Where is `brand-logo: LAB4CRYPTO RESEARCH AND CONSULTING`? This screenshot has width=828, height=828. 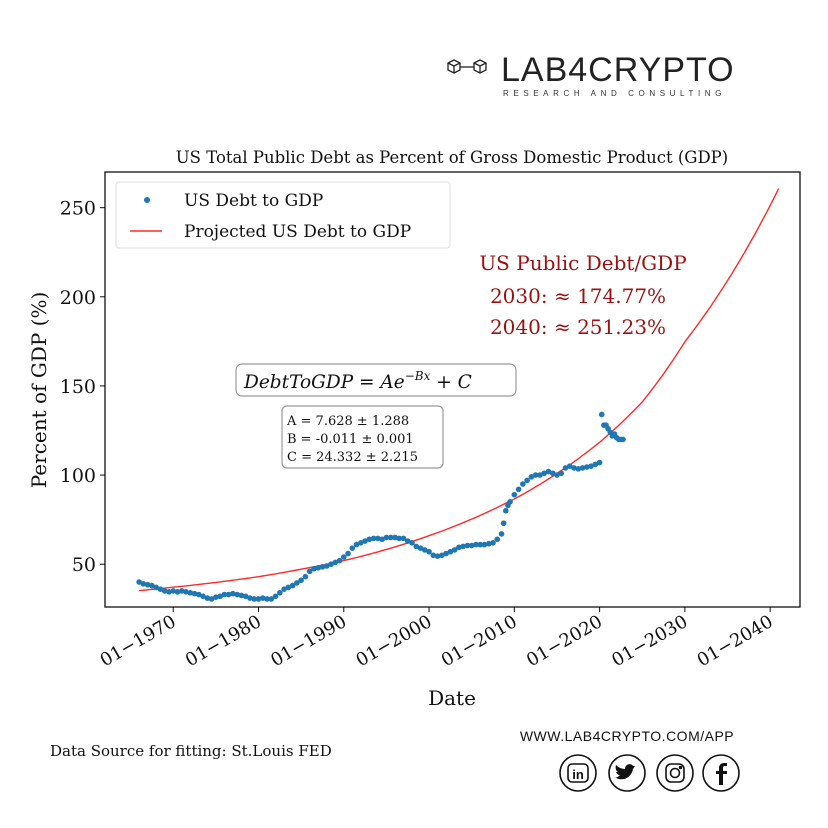 brand-logo: LAB4CRYPTO RESEARCH AND CONSULTING is located at coordinates (590, 74).